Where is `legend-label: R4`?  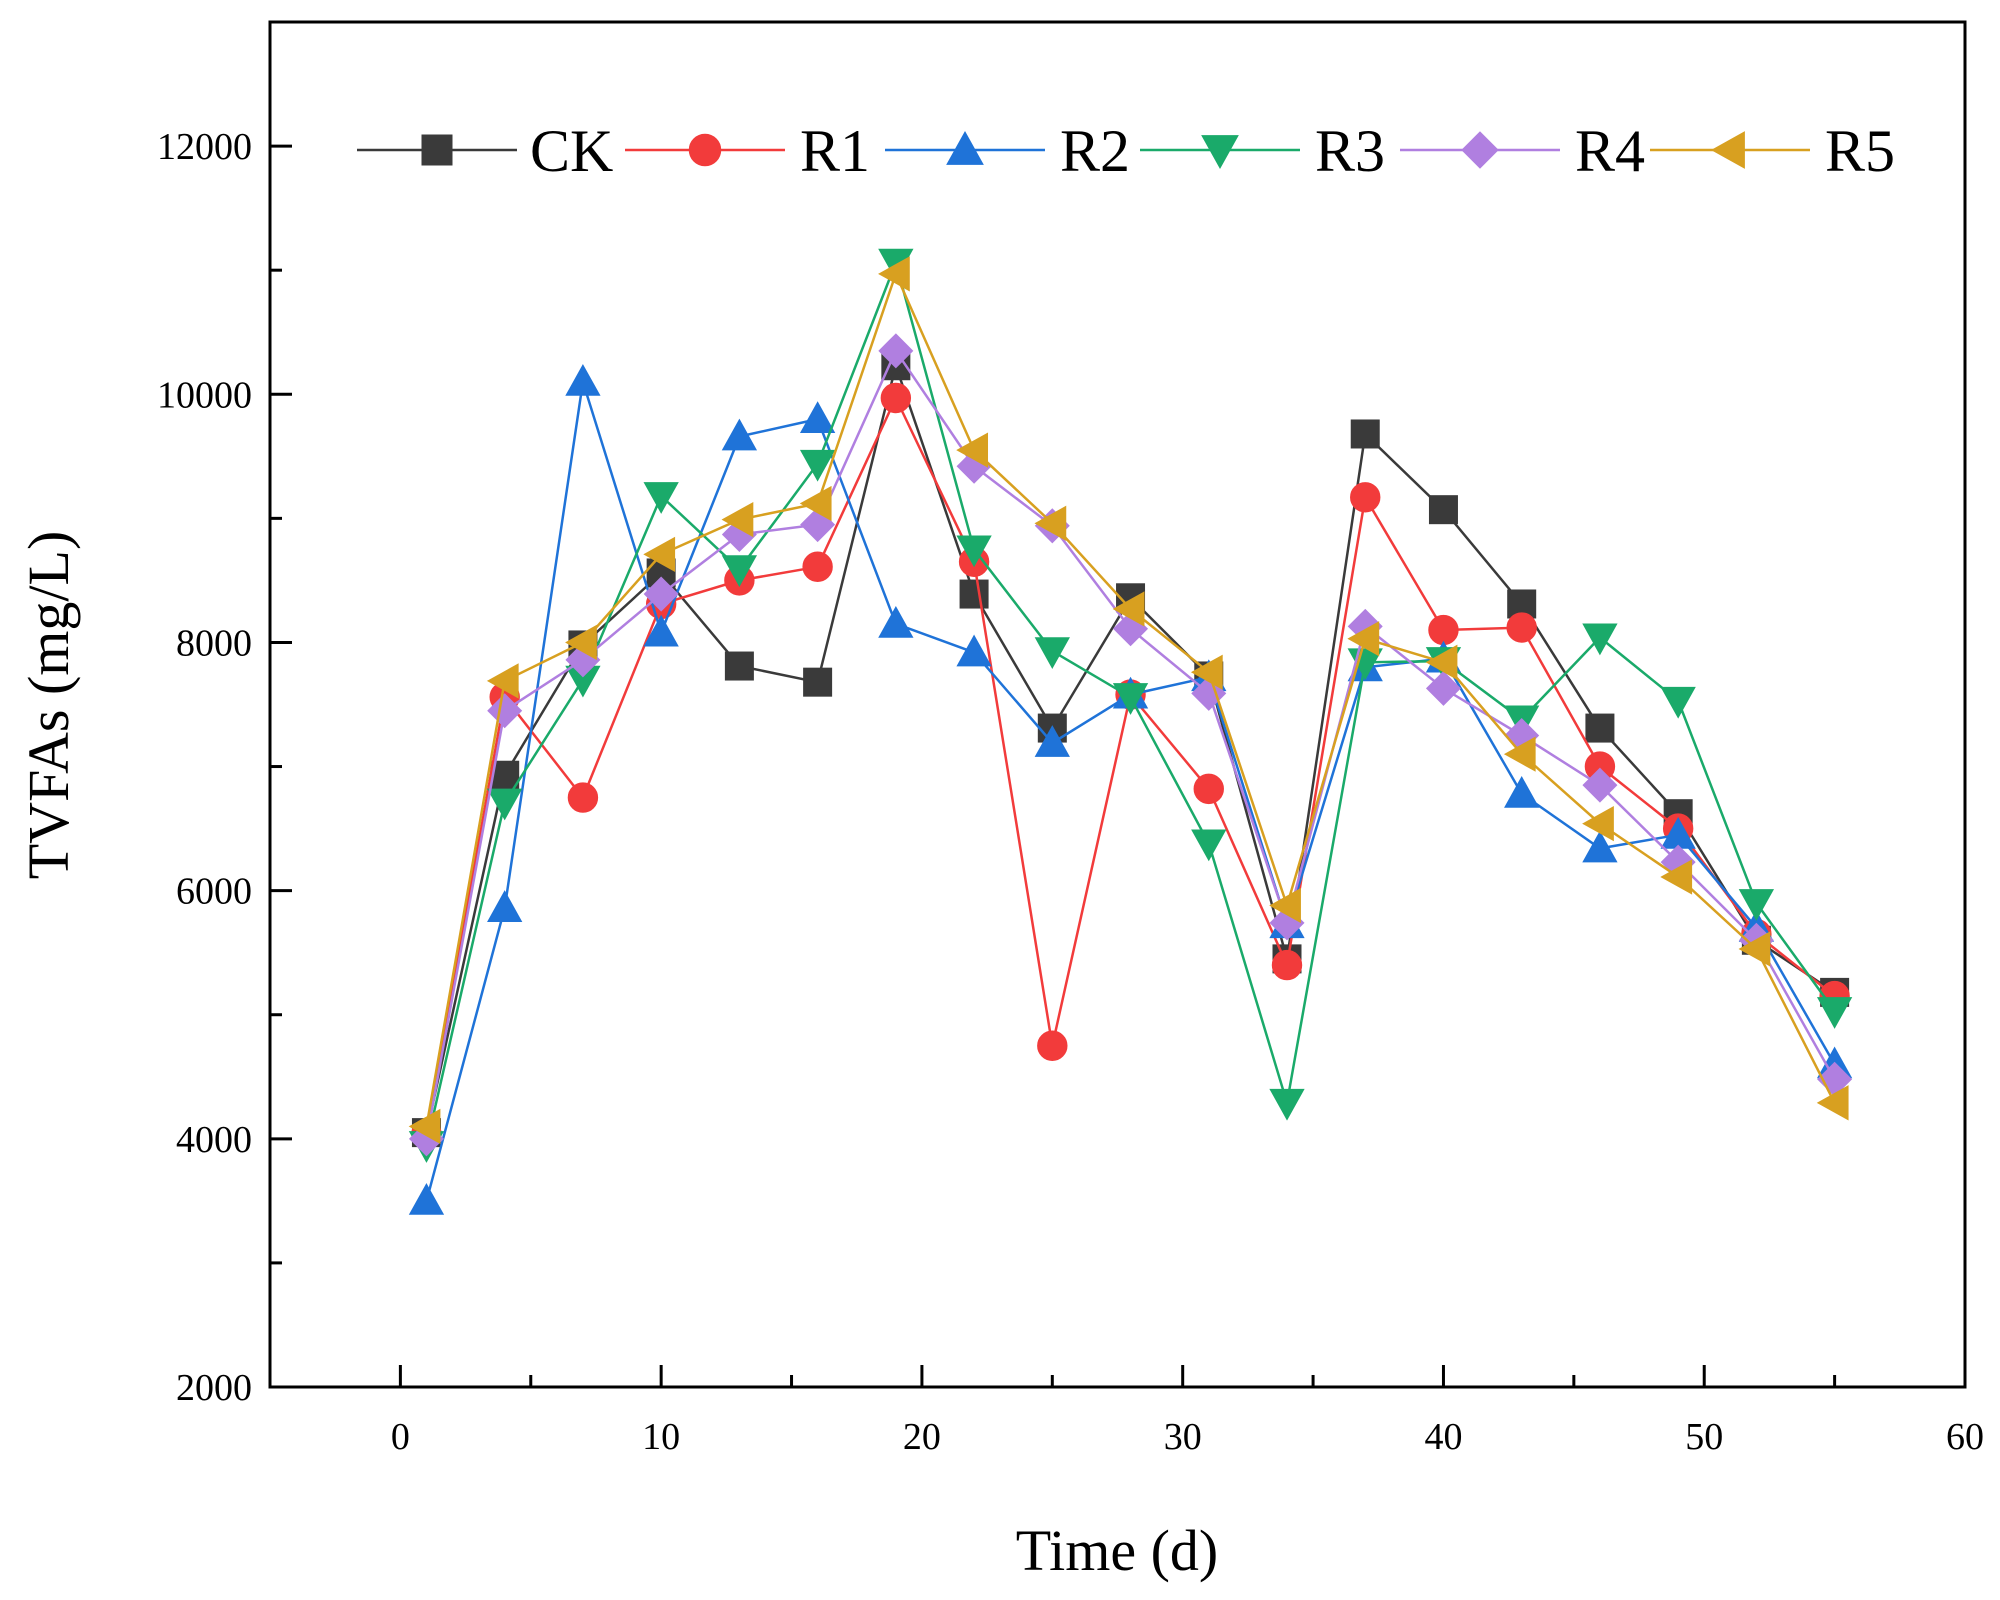 legend-label: R4 is located at coordinates (1610, 151).